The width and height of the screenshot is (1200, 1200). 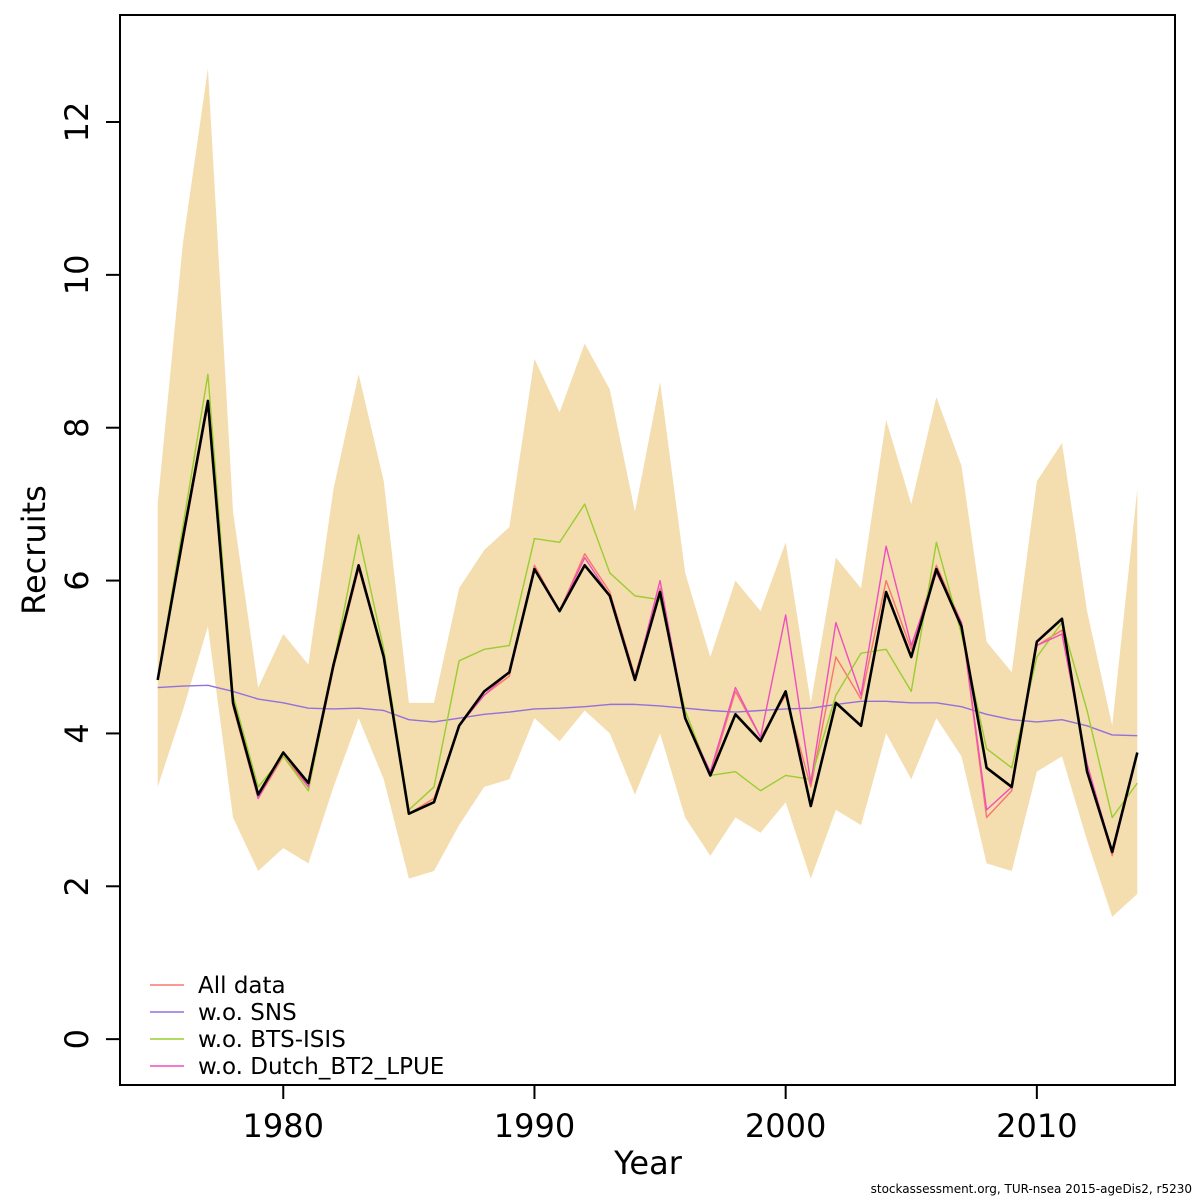 What do you see at coordinates (77, 733) in the screenshot?
I see `y-tick-label: 4` at bounding box center [77, 733].